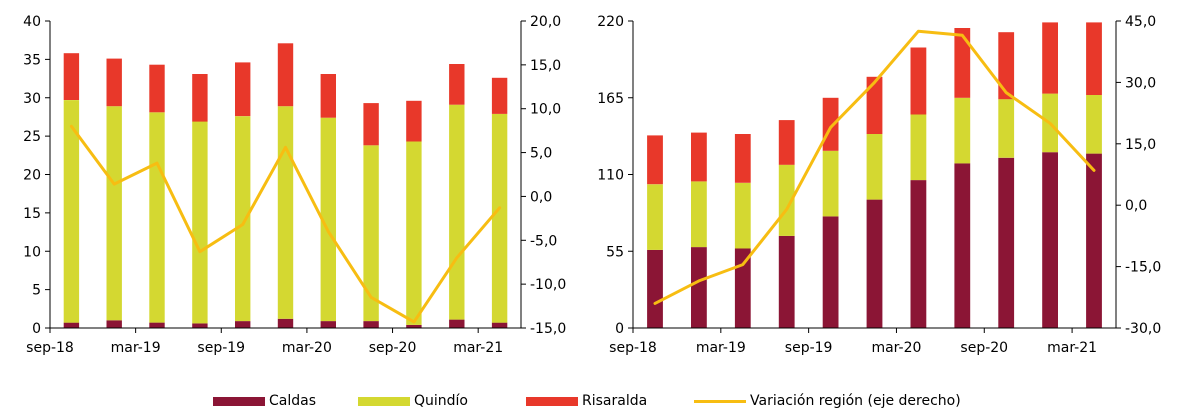  Describe the element at coordinates (293, 401) in the screenshot. I see `legend-label-caldas: Caldas` at that location.